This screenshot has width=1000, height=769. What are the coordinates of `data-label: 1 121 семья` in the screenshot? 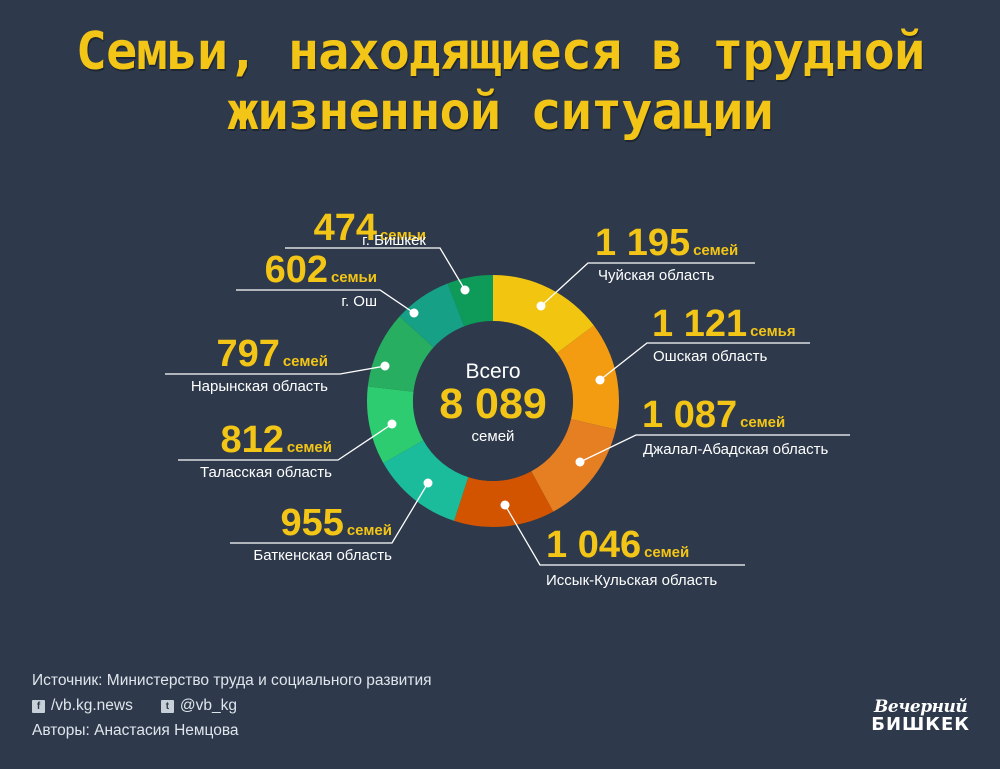 It's located at (724, 324).